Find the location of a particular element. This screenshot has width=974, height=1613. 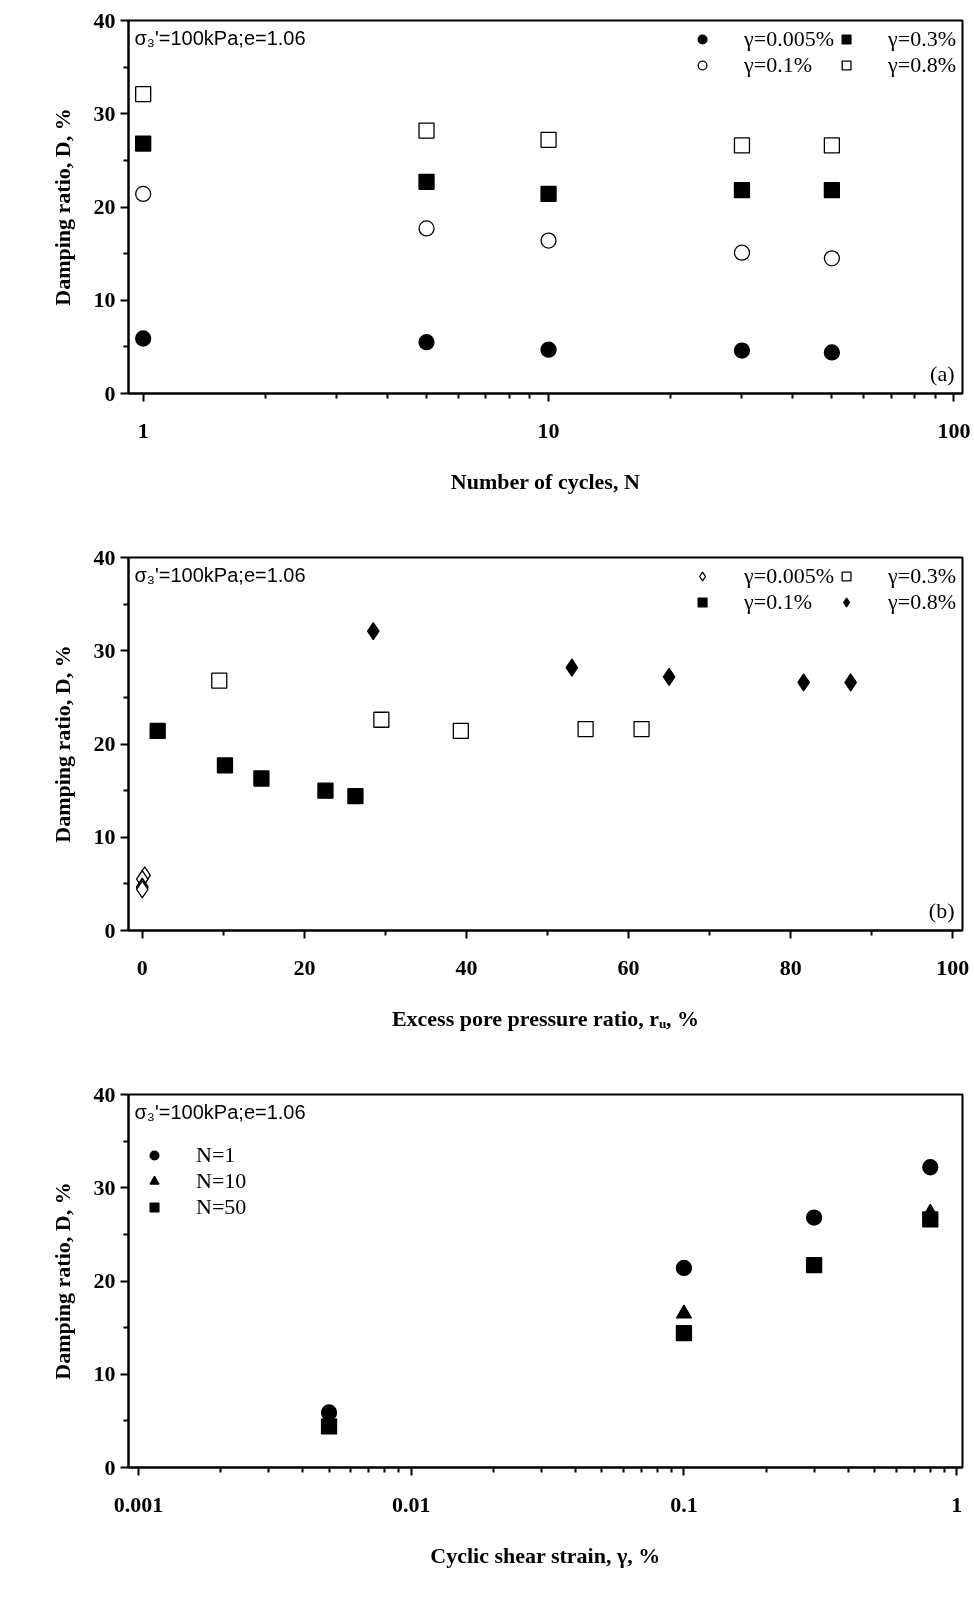

x-tick-label: 0.01 is located at coordinates (411, 1504).